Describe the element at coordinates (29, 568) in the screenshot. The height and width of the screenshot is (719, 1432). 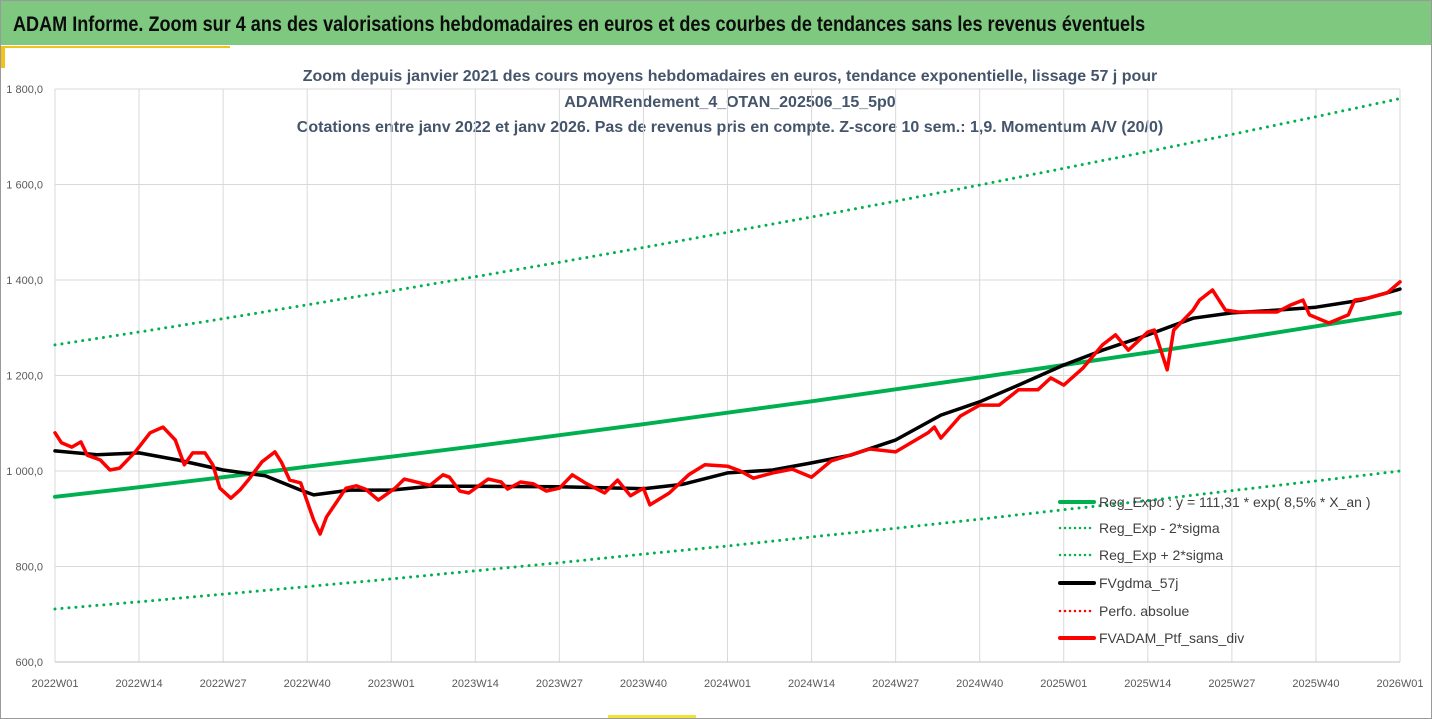
I see `y-tick-label: 800,0` at that location.